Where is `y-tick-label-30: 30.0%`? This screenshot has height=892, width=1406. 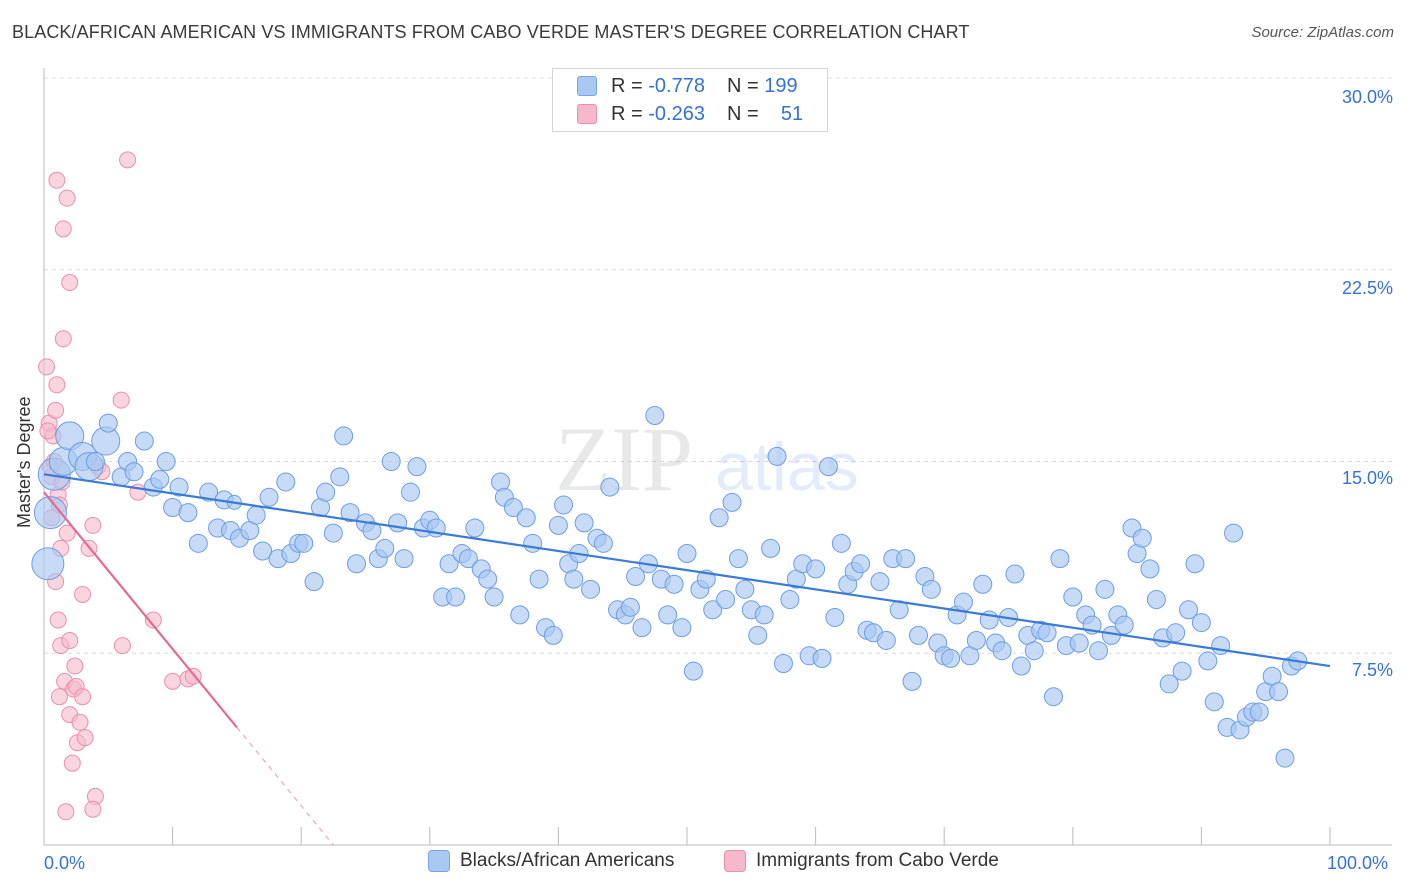
y-tick-label-30: 30.0% is located at coordinates (1367, 97).